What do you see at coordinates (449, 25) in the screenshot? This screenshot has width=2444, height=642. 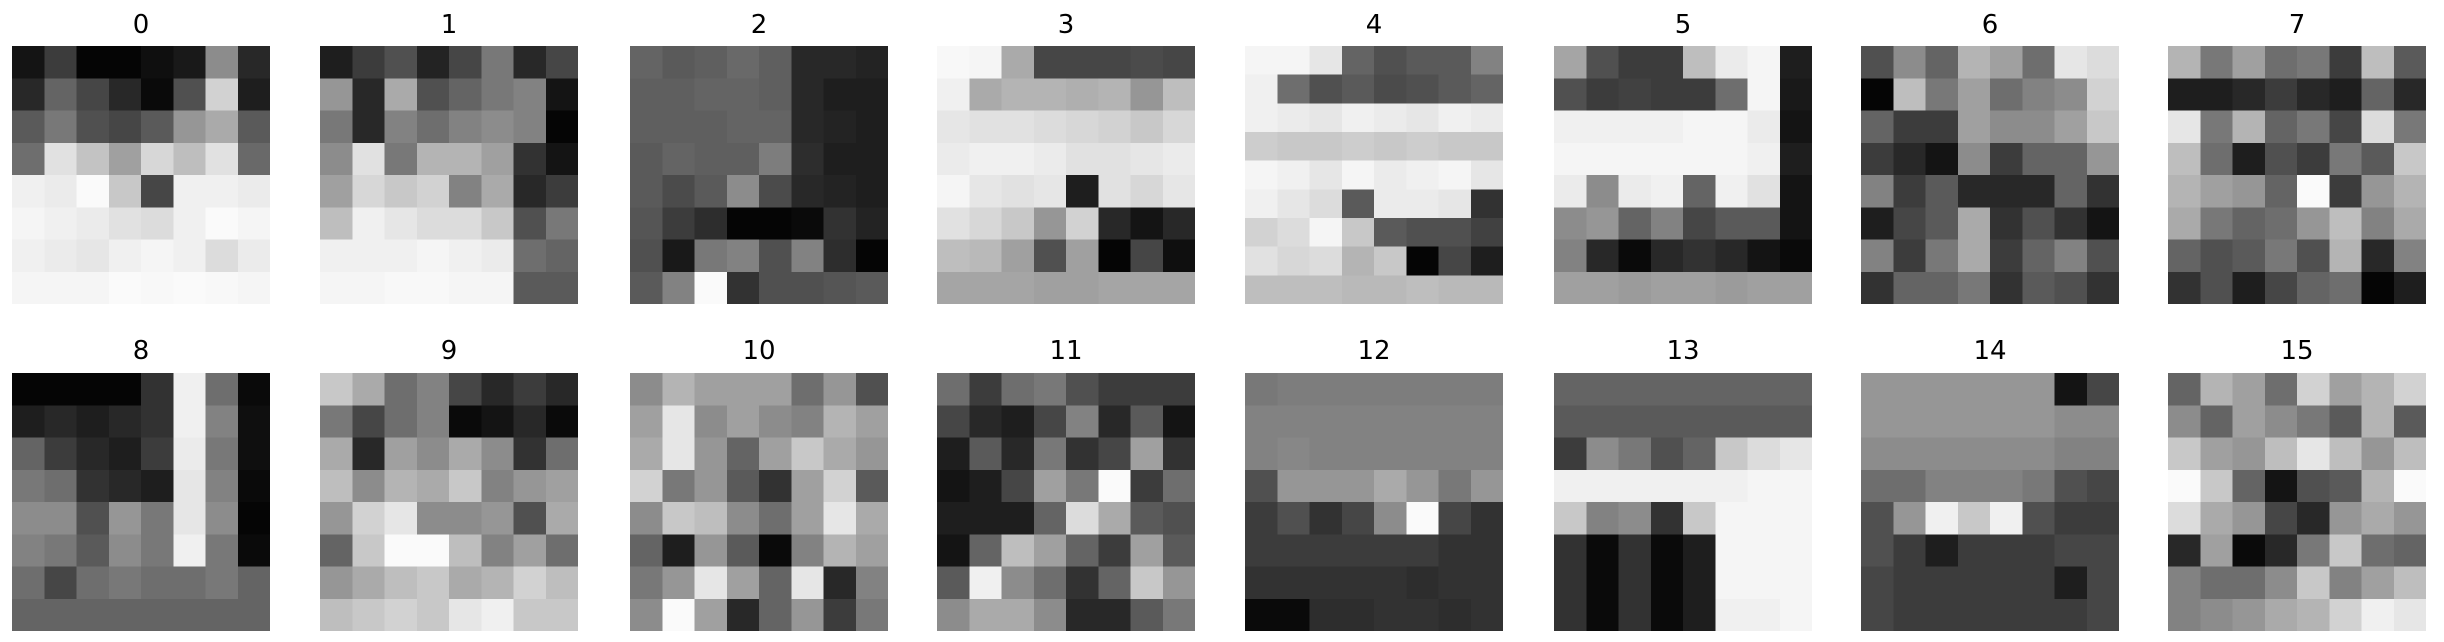 I see `panel-title: 1` at bounding box center [449, 25].